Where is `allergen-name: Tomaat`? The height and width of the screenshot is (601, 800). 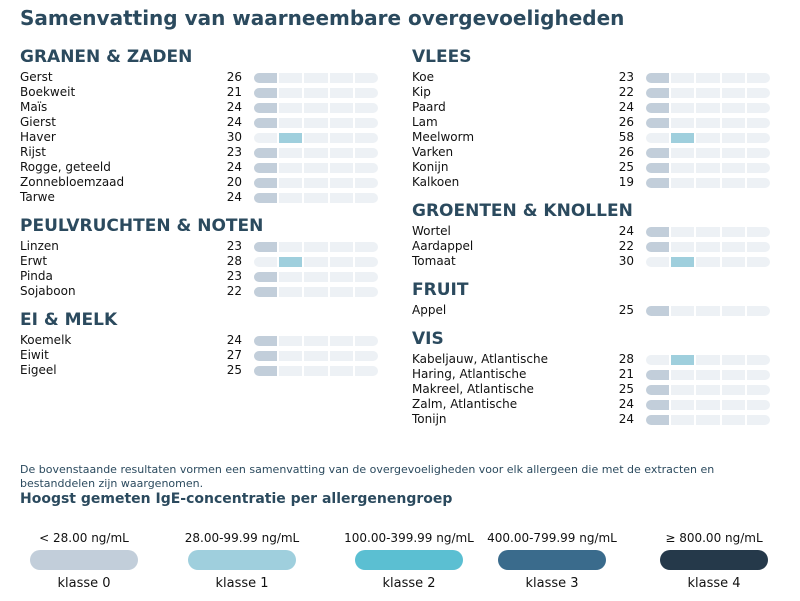
allergen-name: Tomaat is located at coordinates (434, 261).